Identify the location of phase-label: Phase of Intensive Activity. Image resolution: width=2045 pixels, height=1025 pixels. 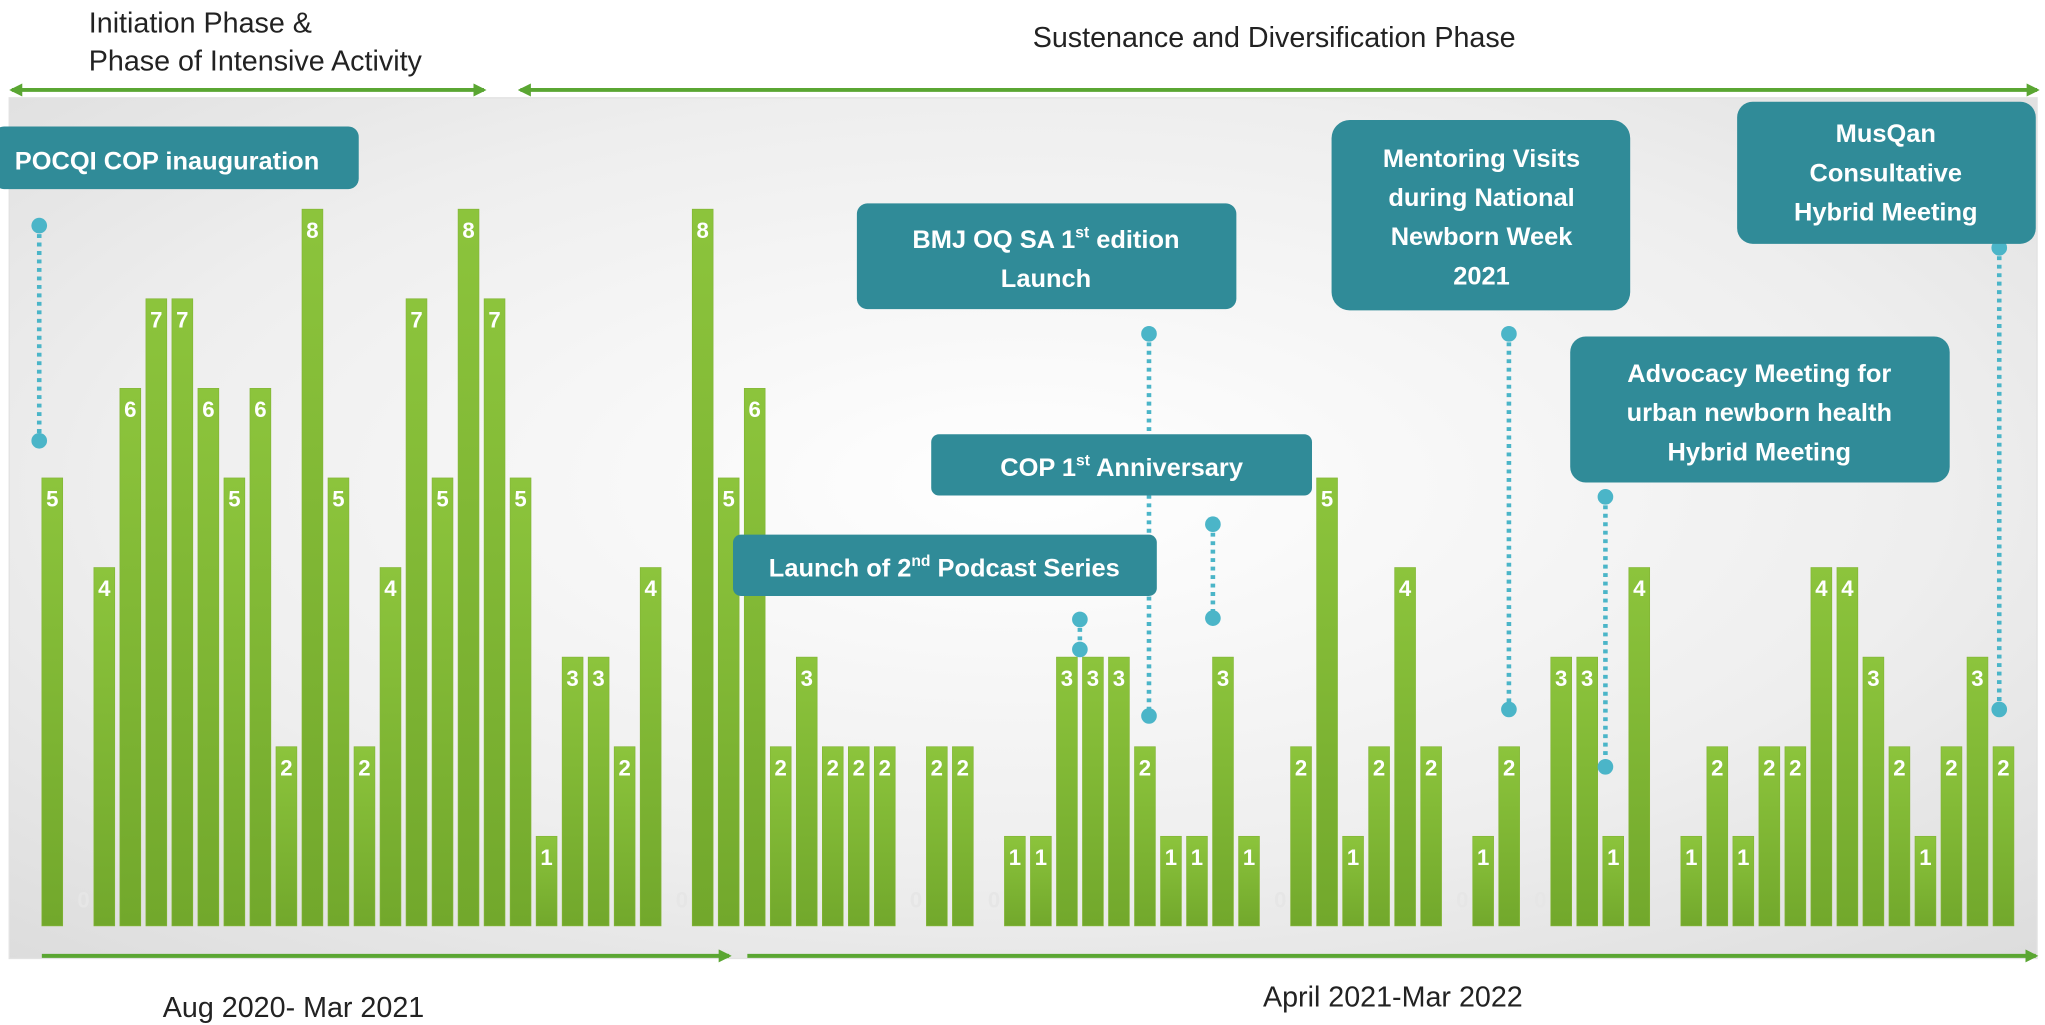
(256, 61).